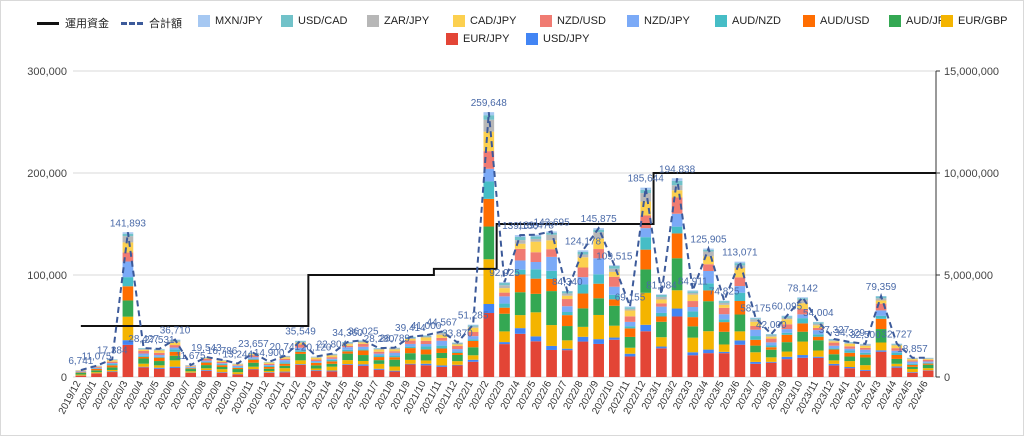  What do you see at coordinates (971, 174) in the screenshot?
I see `y-right-tick-label: 10,000,000` at bounding box center [971, 174].